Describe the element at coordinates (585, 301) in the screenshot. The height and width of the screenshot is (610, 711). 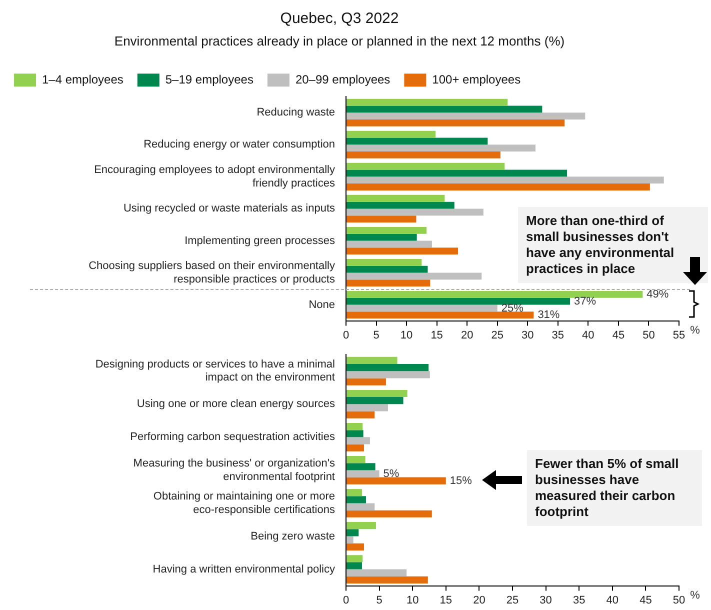
I see `data-label: 37%` at that location.